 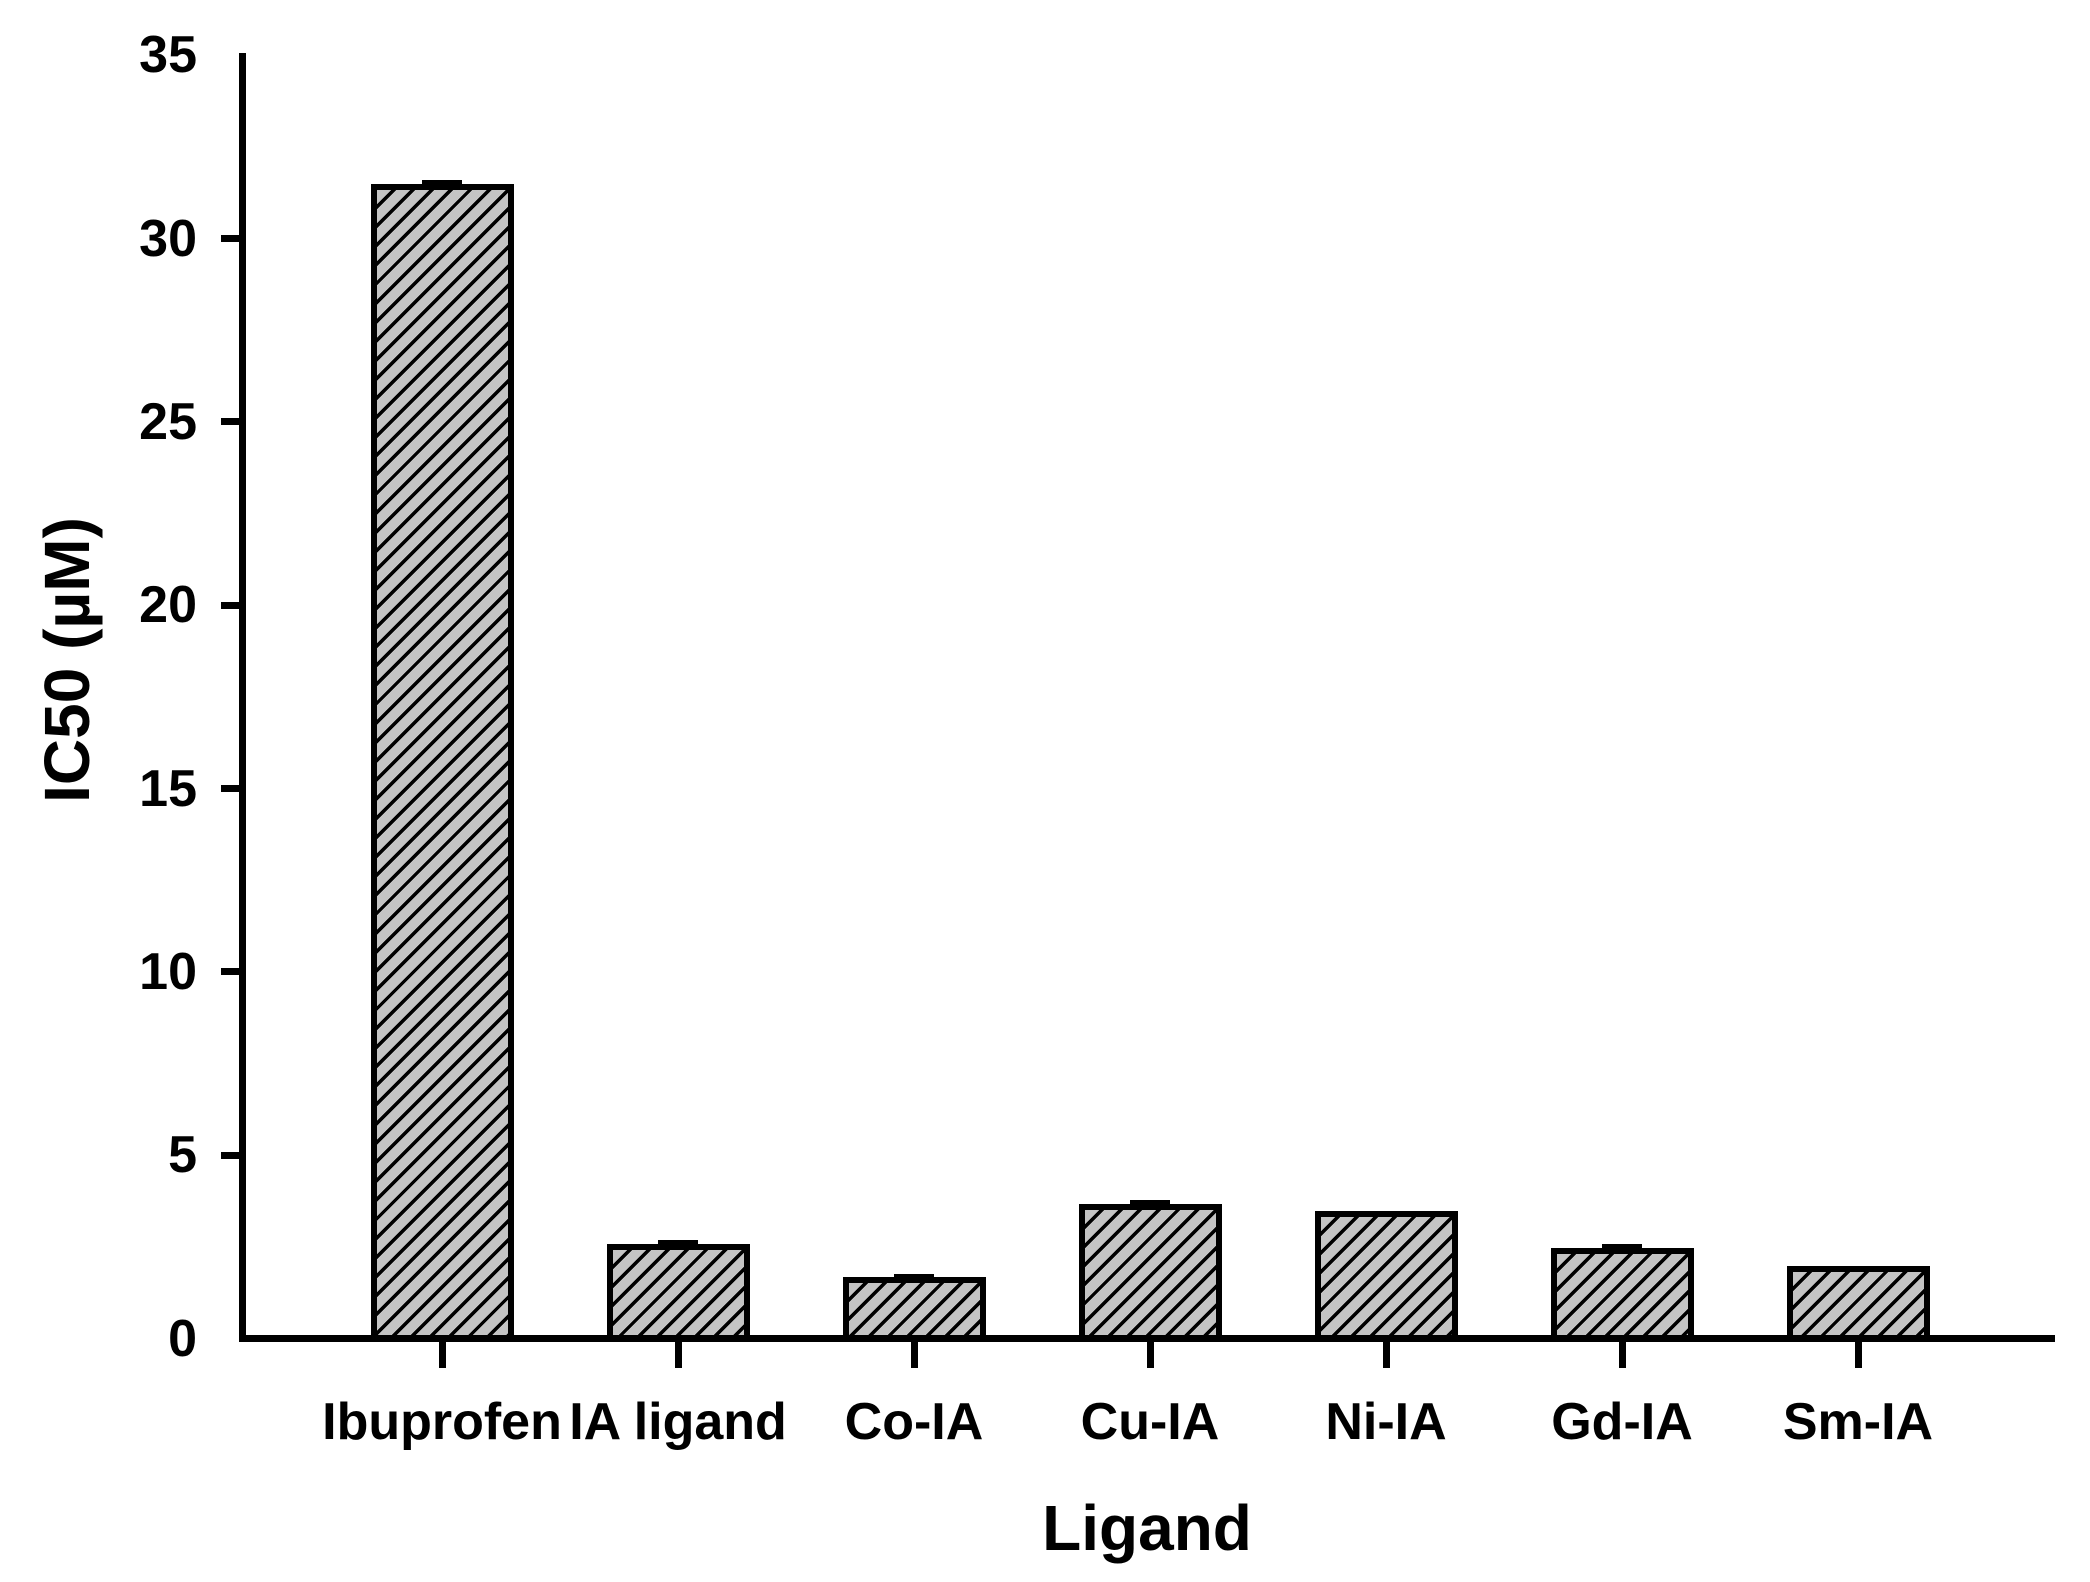 What do you see at coordinates (442, 1422) in the screenshot?
I see `x-axis-tick-label: Ibuprofen` at bounding box center [442, 1422].